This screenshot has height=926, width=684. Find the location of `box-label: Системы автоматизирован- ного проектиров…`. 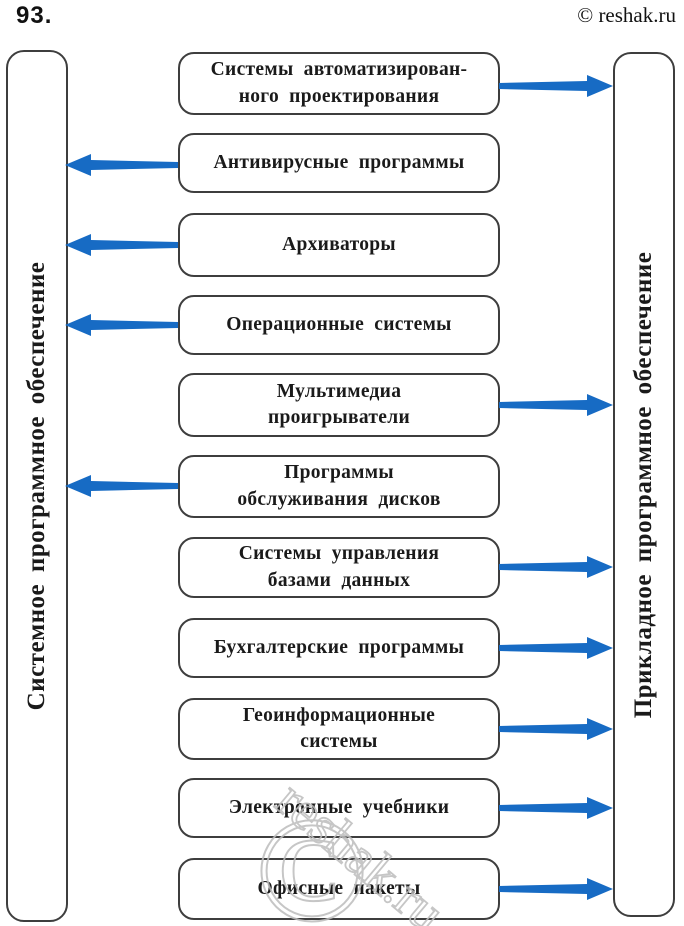

box-label: Системы автоматизирован- ного проектиров… is located at coordinates (339, 83).